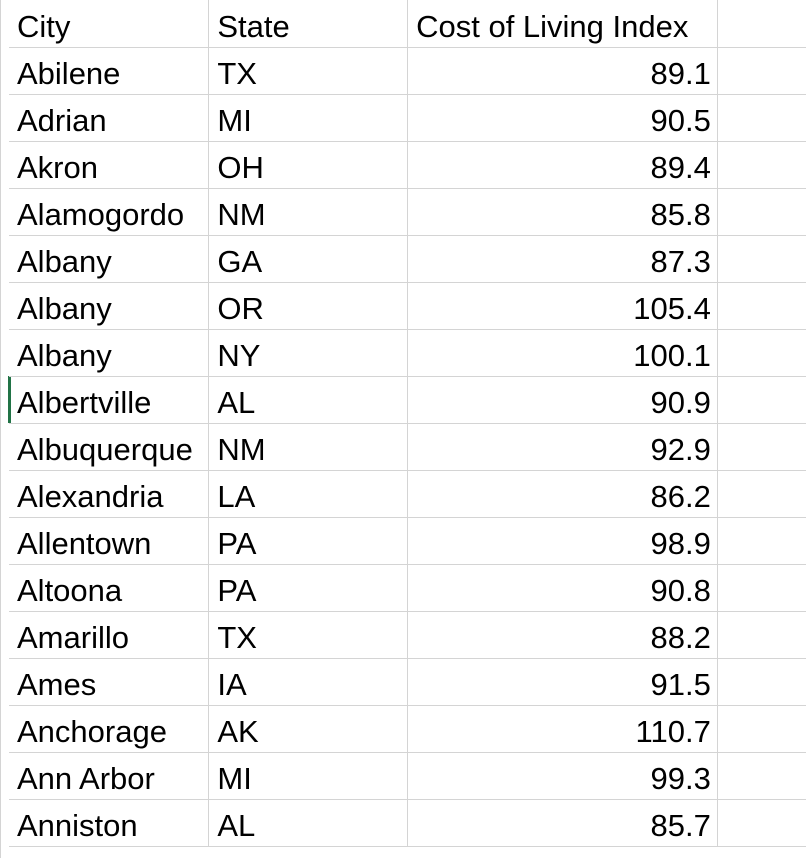  Describe the element at coordinates (109, 682) in the screenshot. I see `cell-city: Ames` at that location.